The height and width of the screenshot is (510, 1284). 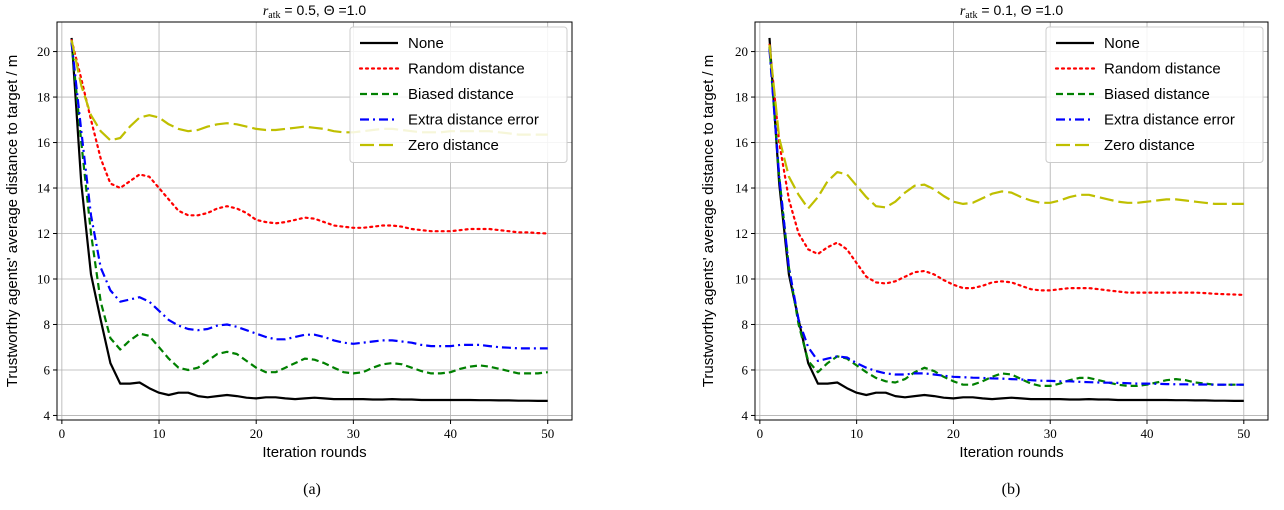 I want to click on figure-caption: (b), so click(x=1011, y=489).